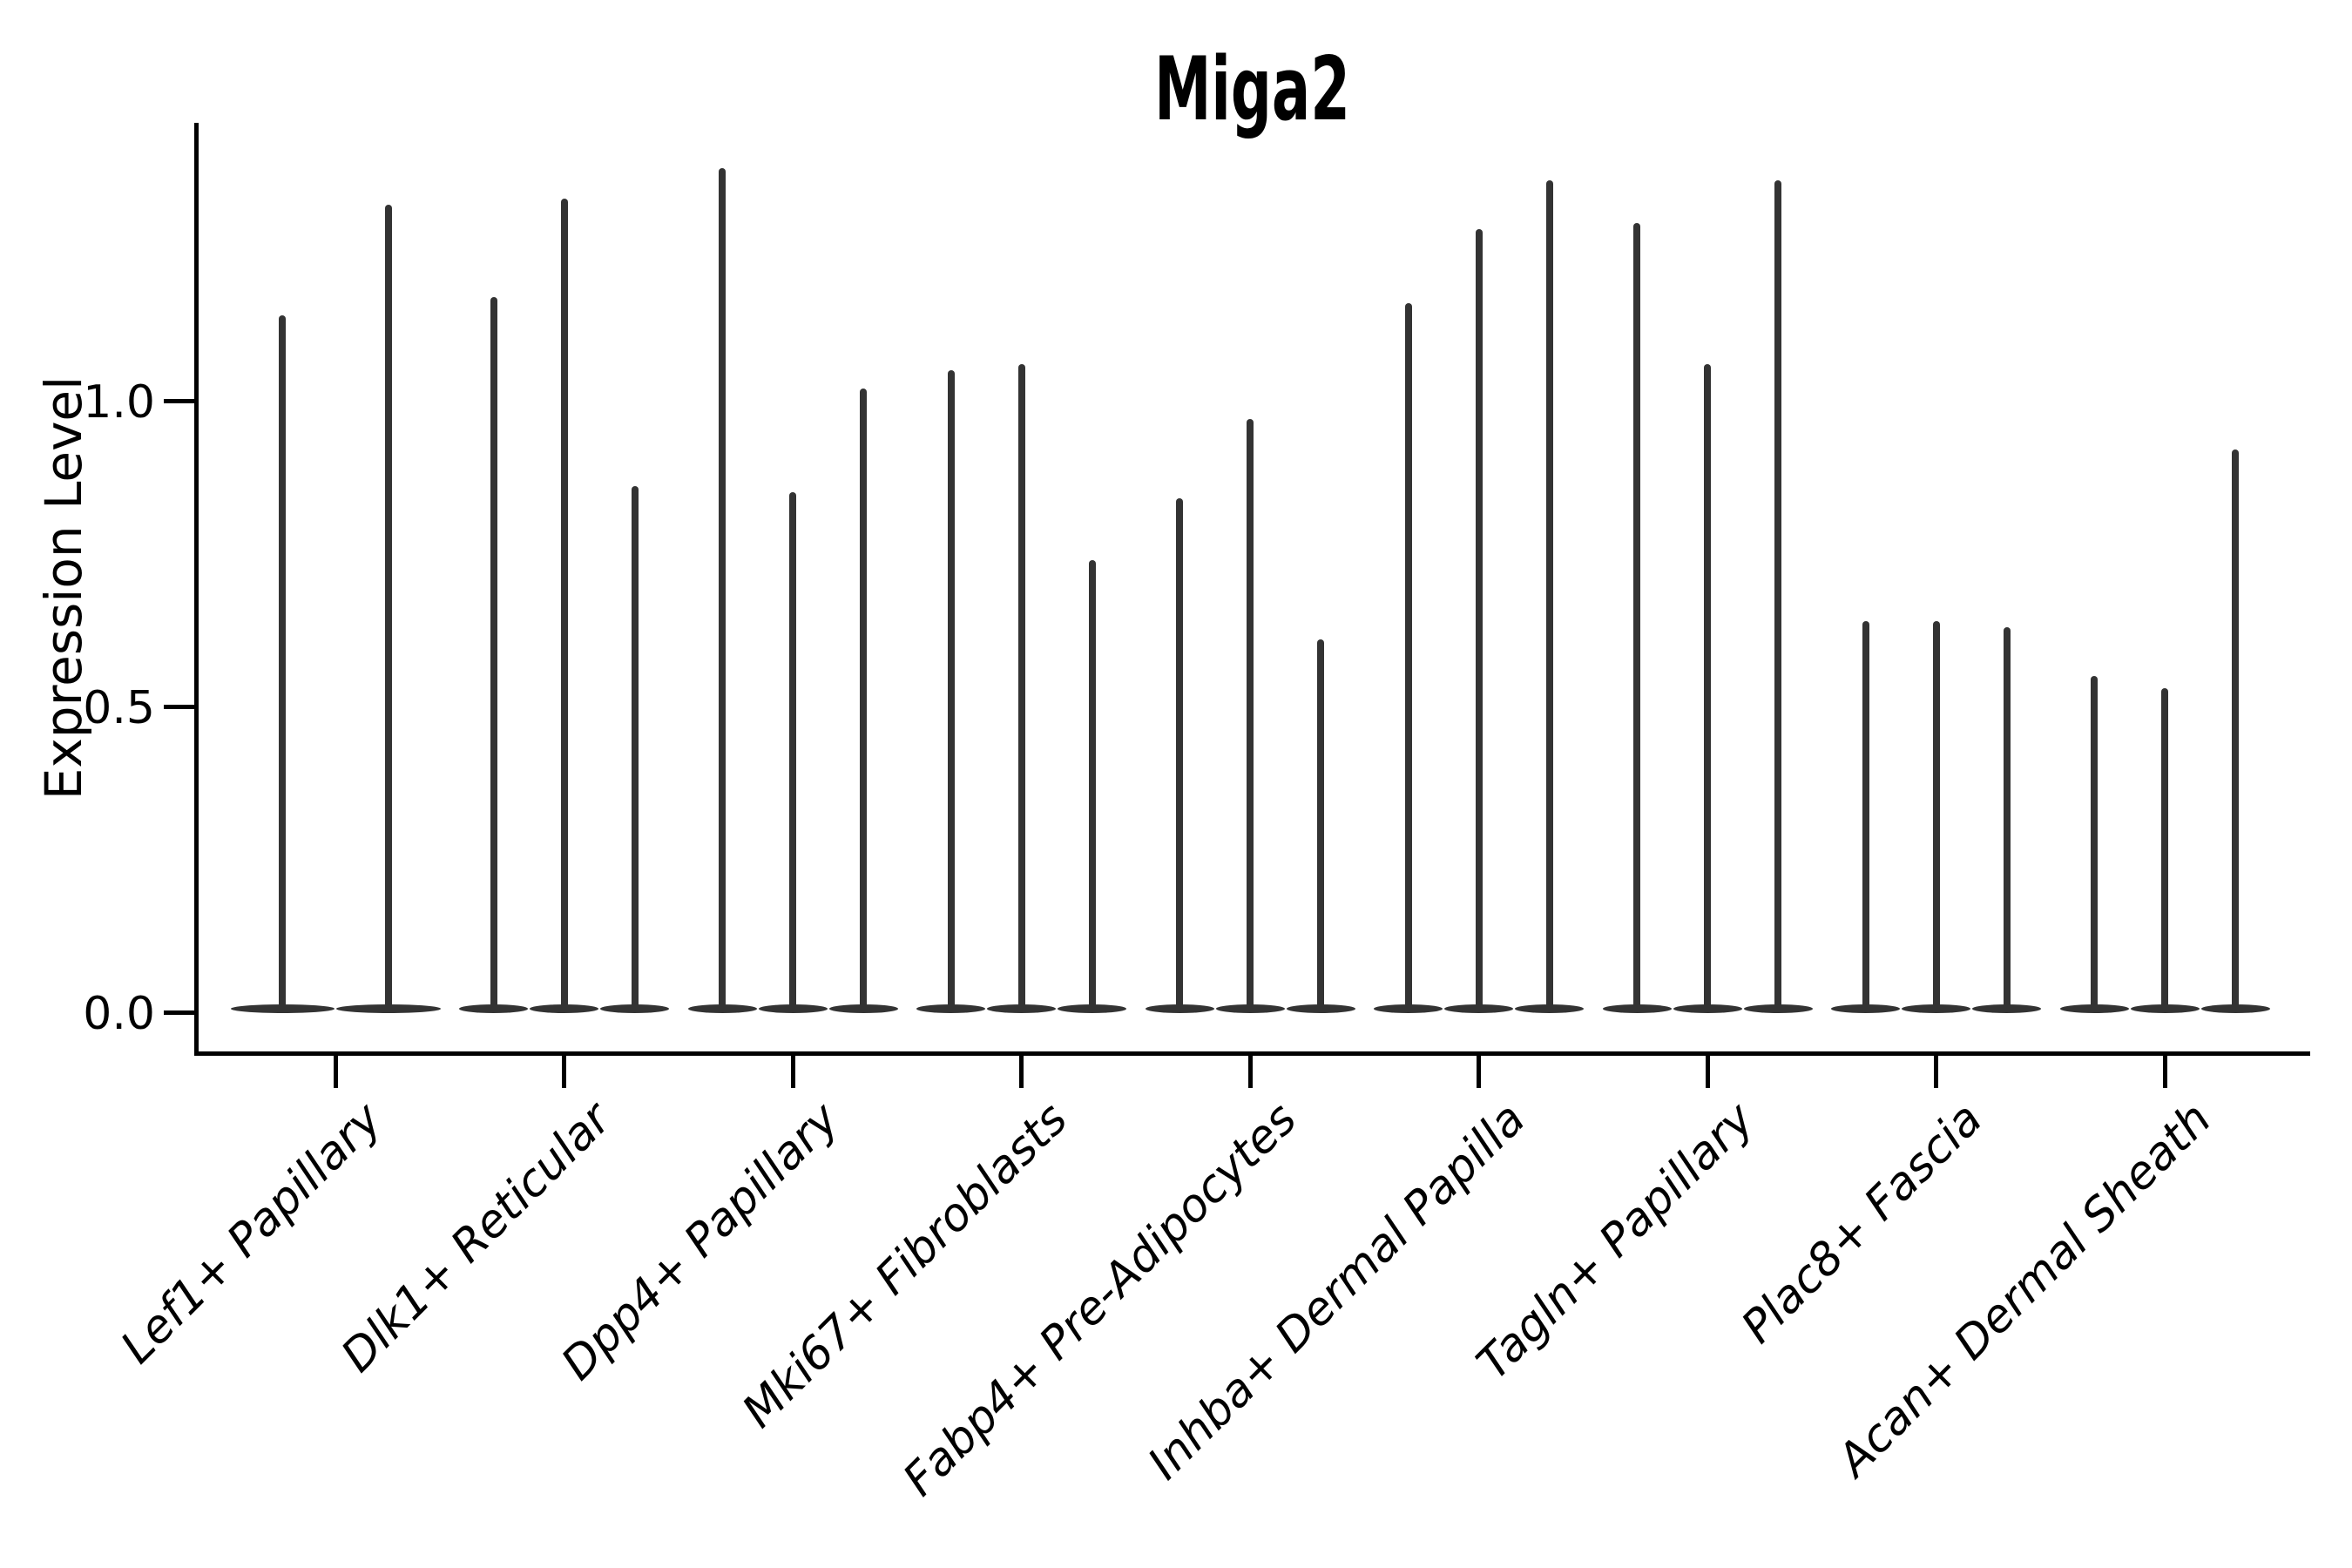 The height and width of the screenshot is (1568, 2352). Describe the element at coordinates (119, 1014) in the screenshot. I see `y-tick-label: 0.0` at that location.